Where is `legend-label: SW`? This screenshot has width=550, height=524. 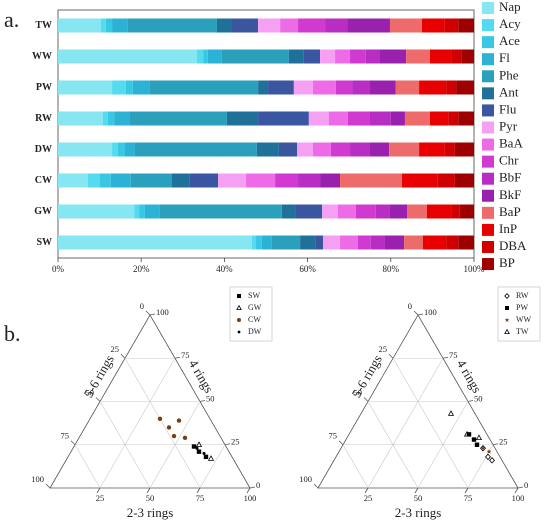 legend-label: SW is located at coordinates (254, 295).